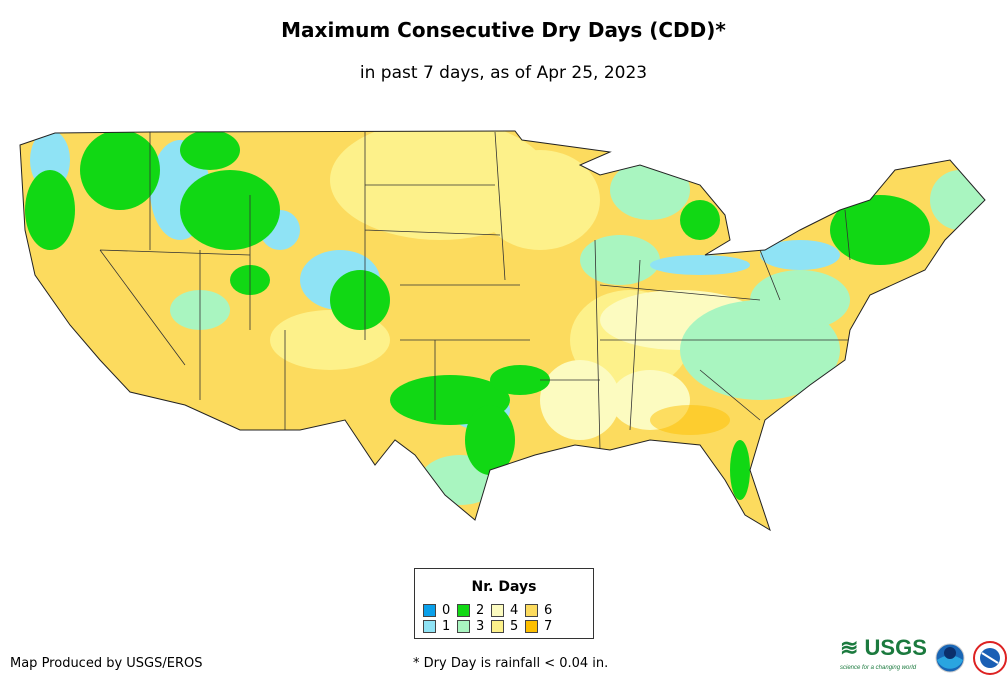 Image resolution: width=1007 pixels, height=691 pixels. Describe the element at coordinates (950, 658) in the screenshot. I see `noaa-logo` at that location.